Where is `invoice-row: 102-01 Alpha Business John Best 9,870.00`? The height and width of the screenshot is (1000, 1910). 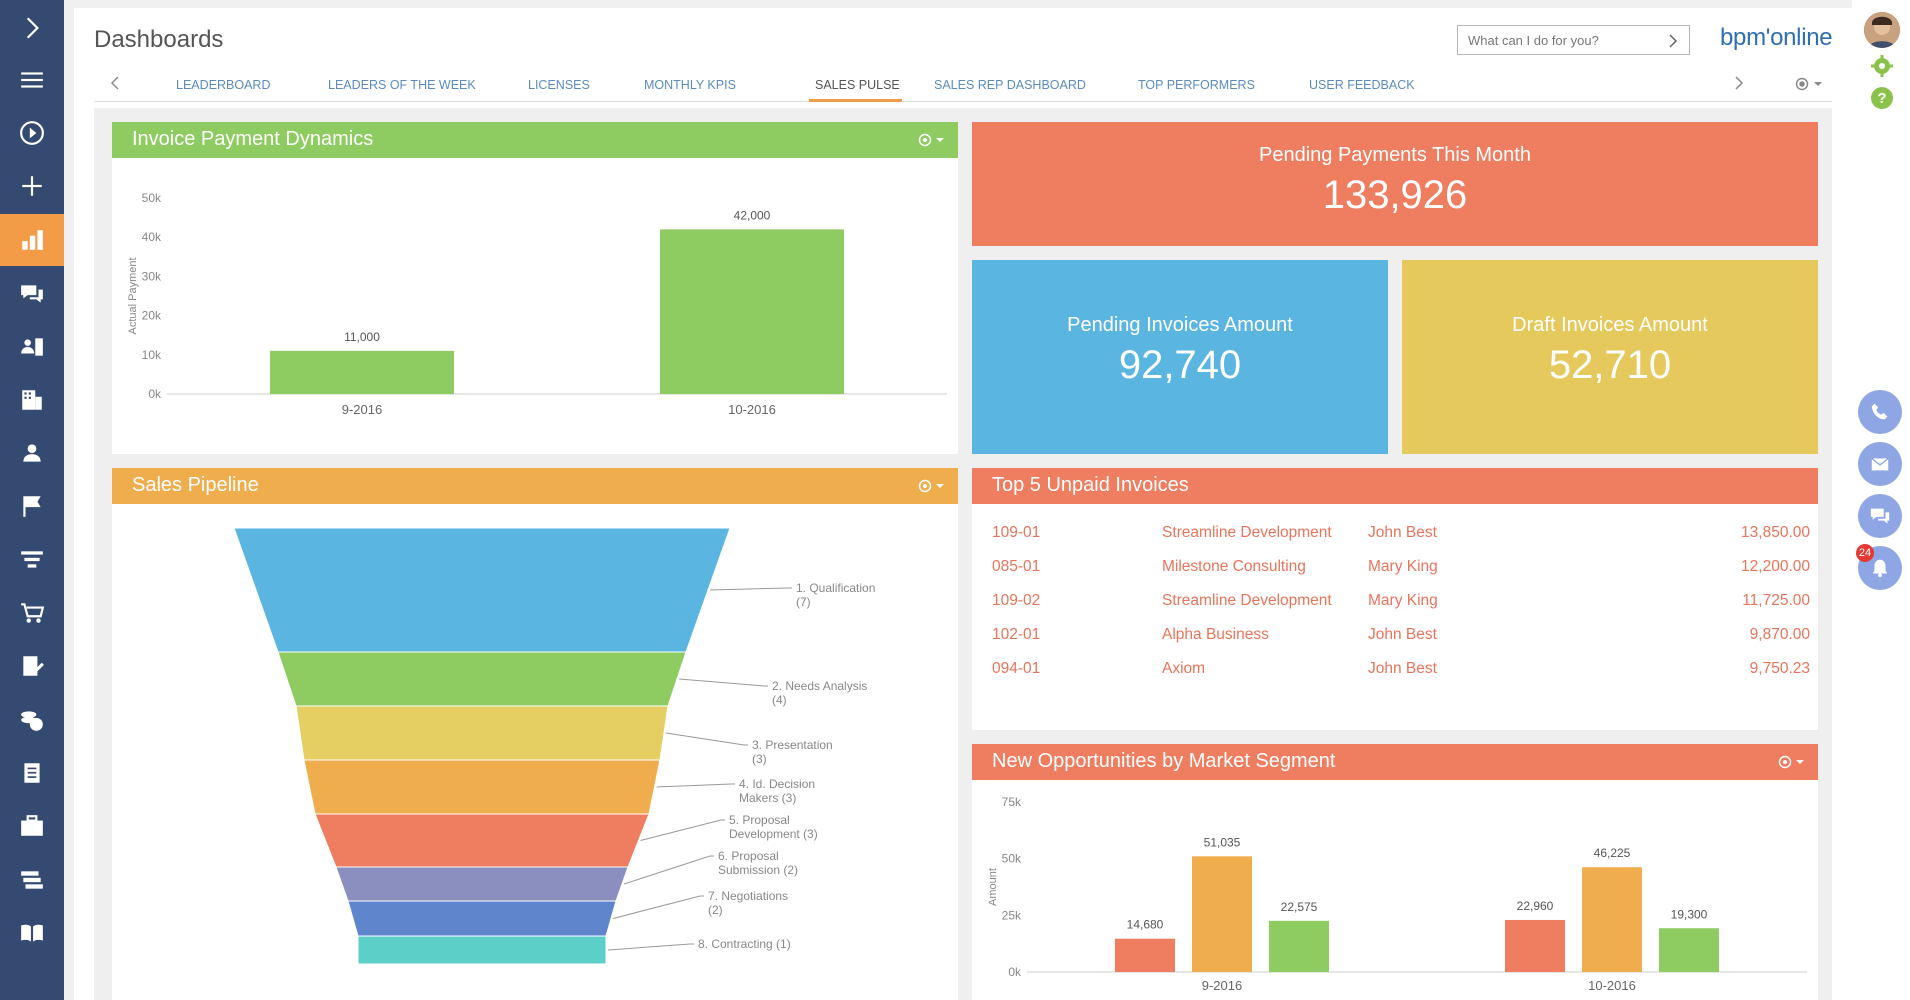 invoice-row: 102-01 Alpha Business John Best 9,870.00 is located at coordinates (1395, 637).